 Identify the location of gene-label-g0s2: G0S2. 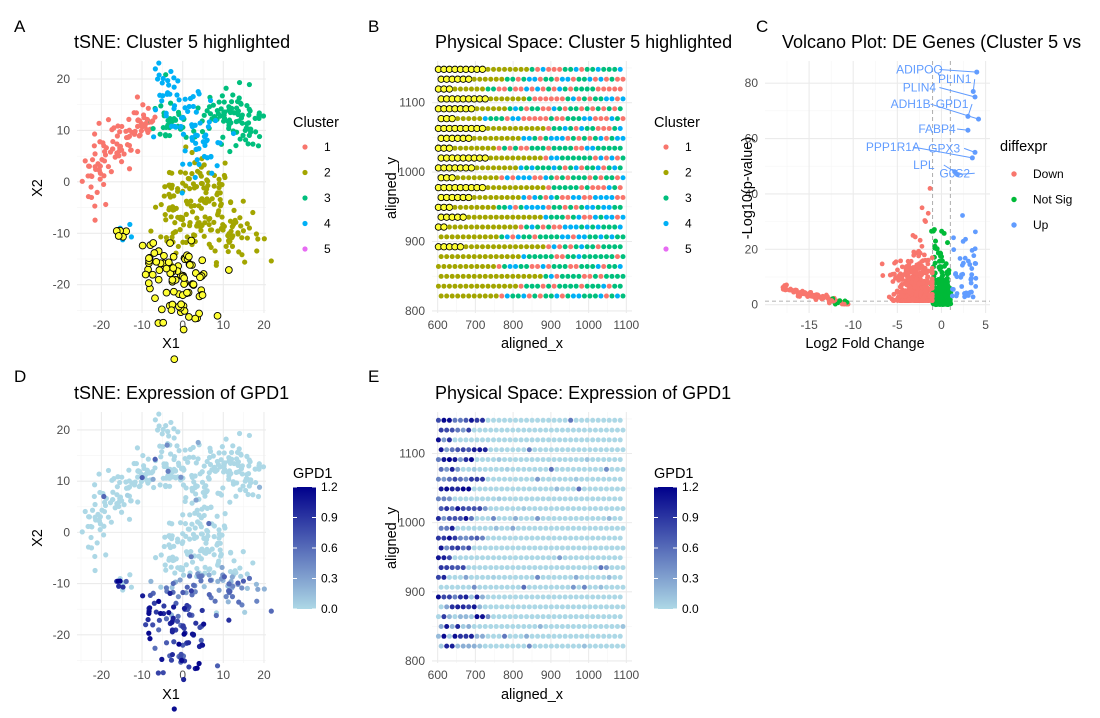
(954, 173).